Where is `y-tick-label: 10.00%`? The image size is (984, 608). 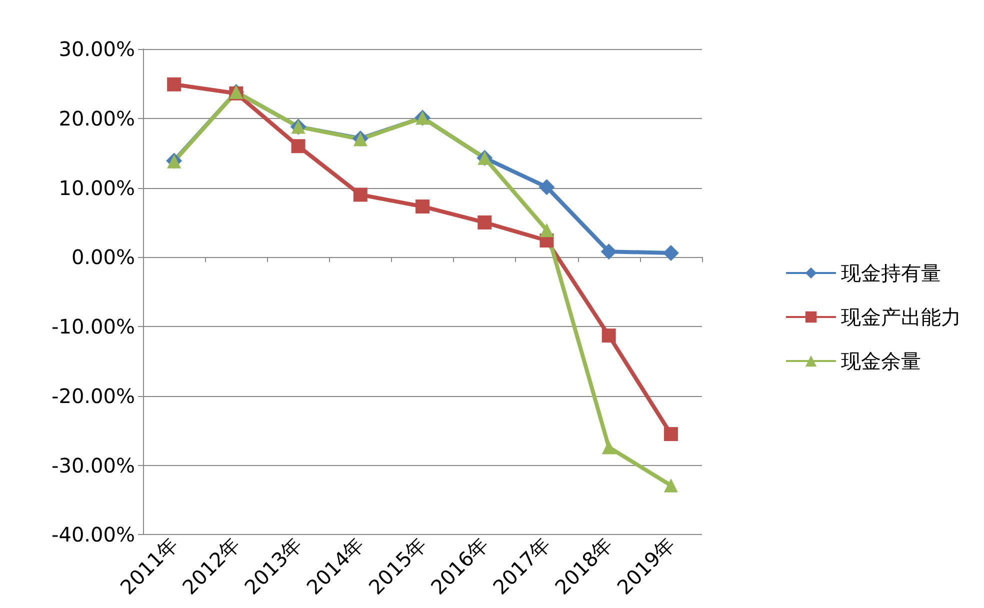
y-tick-label: 10.00% is located at coordinates (96, 188).